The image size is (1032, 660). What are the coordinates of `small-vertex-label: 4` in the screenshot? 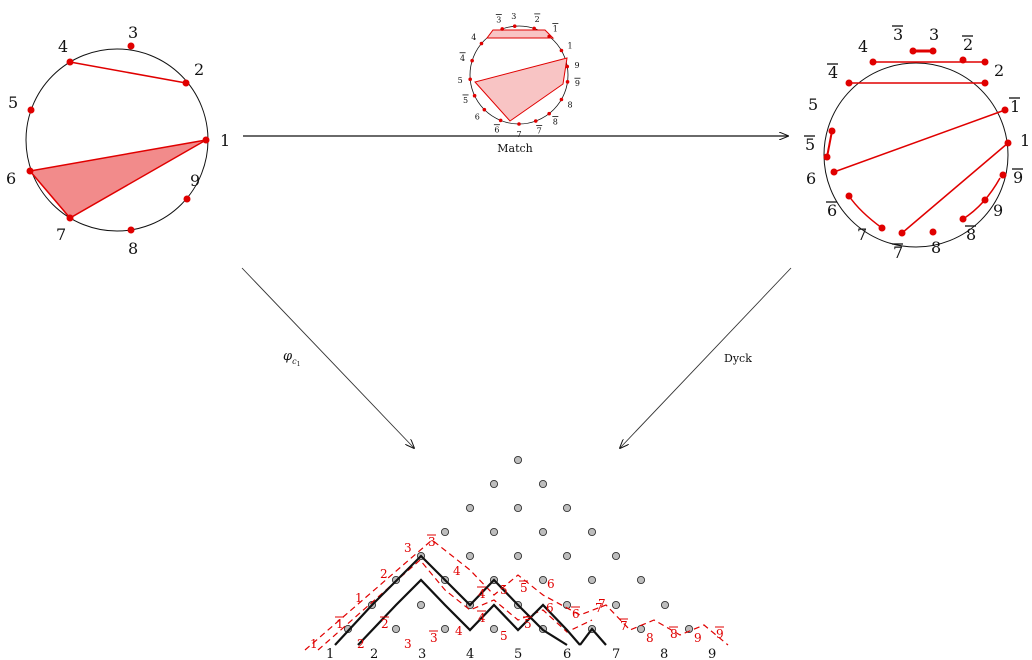 It's located at (473, 37).